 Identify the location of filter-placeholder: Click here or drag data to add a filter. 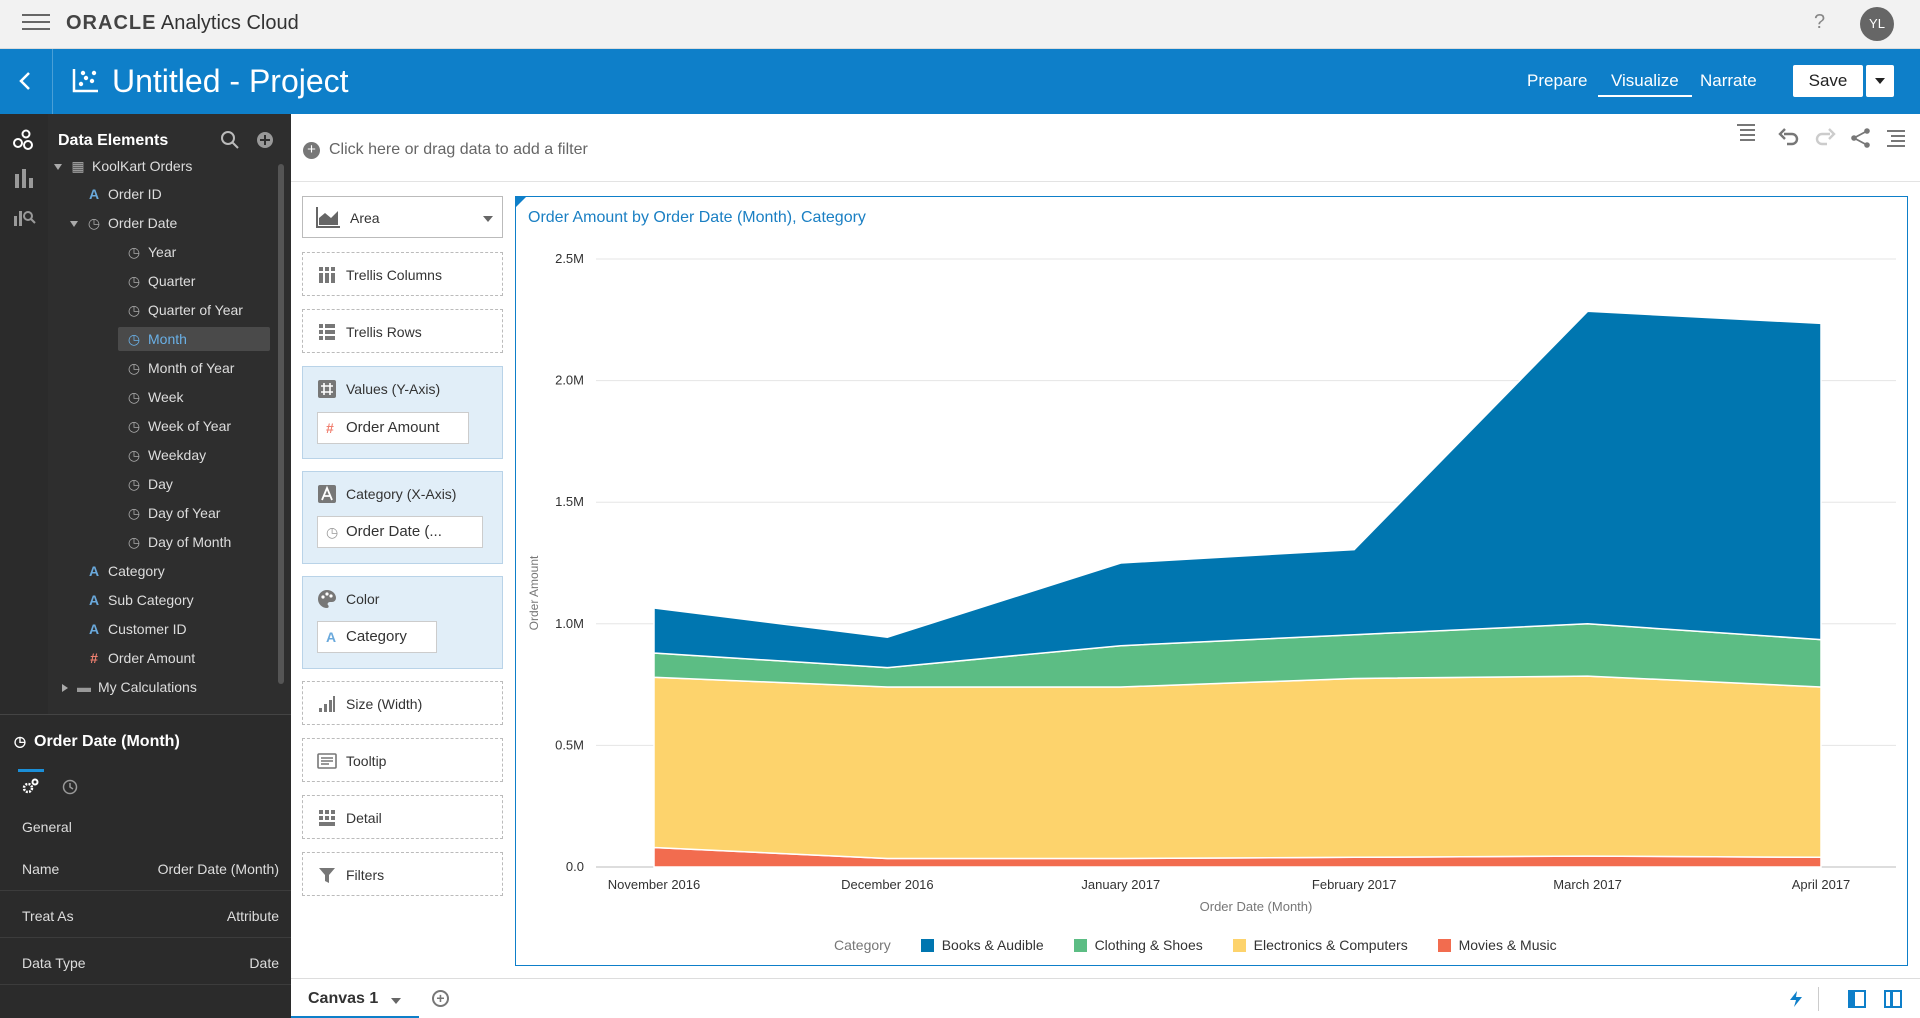
(458, 149).